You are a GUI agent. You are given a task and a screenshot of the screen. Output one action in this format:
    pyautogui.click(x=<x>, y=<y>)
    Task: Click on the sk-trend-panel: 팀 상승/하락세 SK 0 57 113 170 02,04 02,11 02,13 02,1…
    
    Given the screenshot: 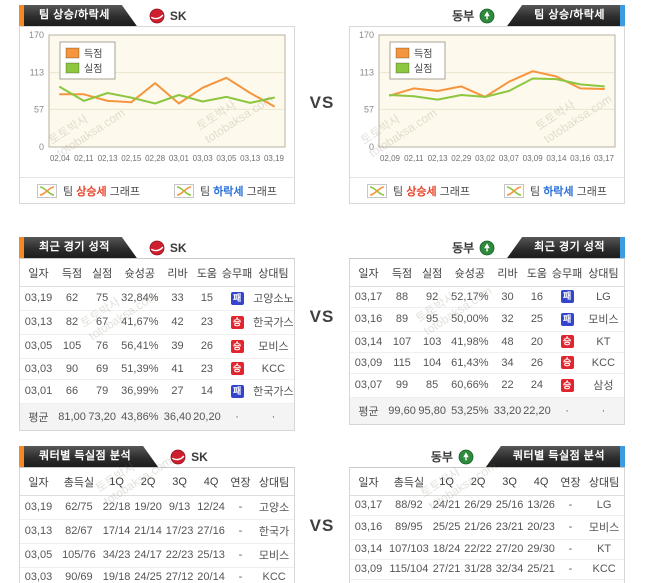 What is the action you would take?
    pyautogui.click(x=157, y=104)
    